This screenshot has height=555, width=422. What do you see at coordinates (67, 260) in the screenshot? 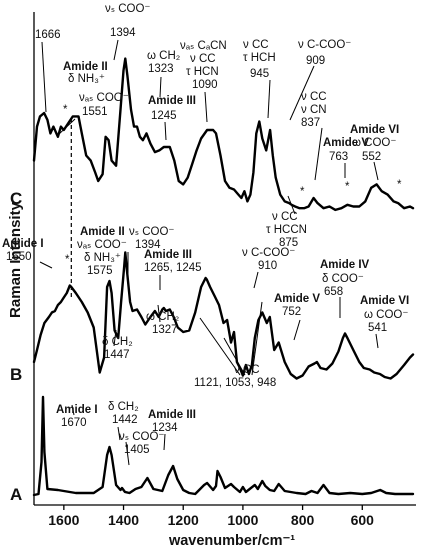
I see `annotation-b-star: *` at bounding box center [67, 260].